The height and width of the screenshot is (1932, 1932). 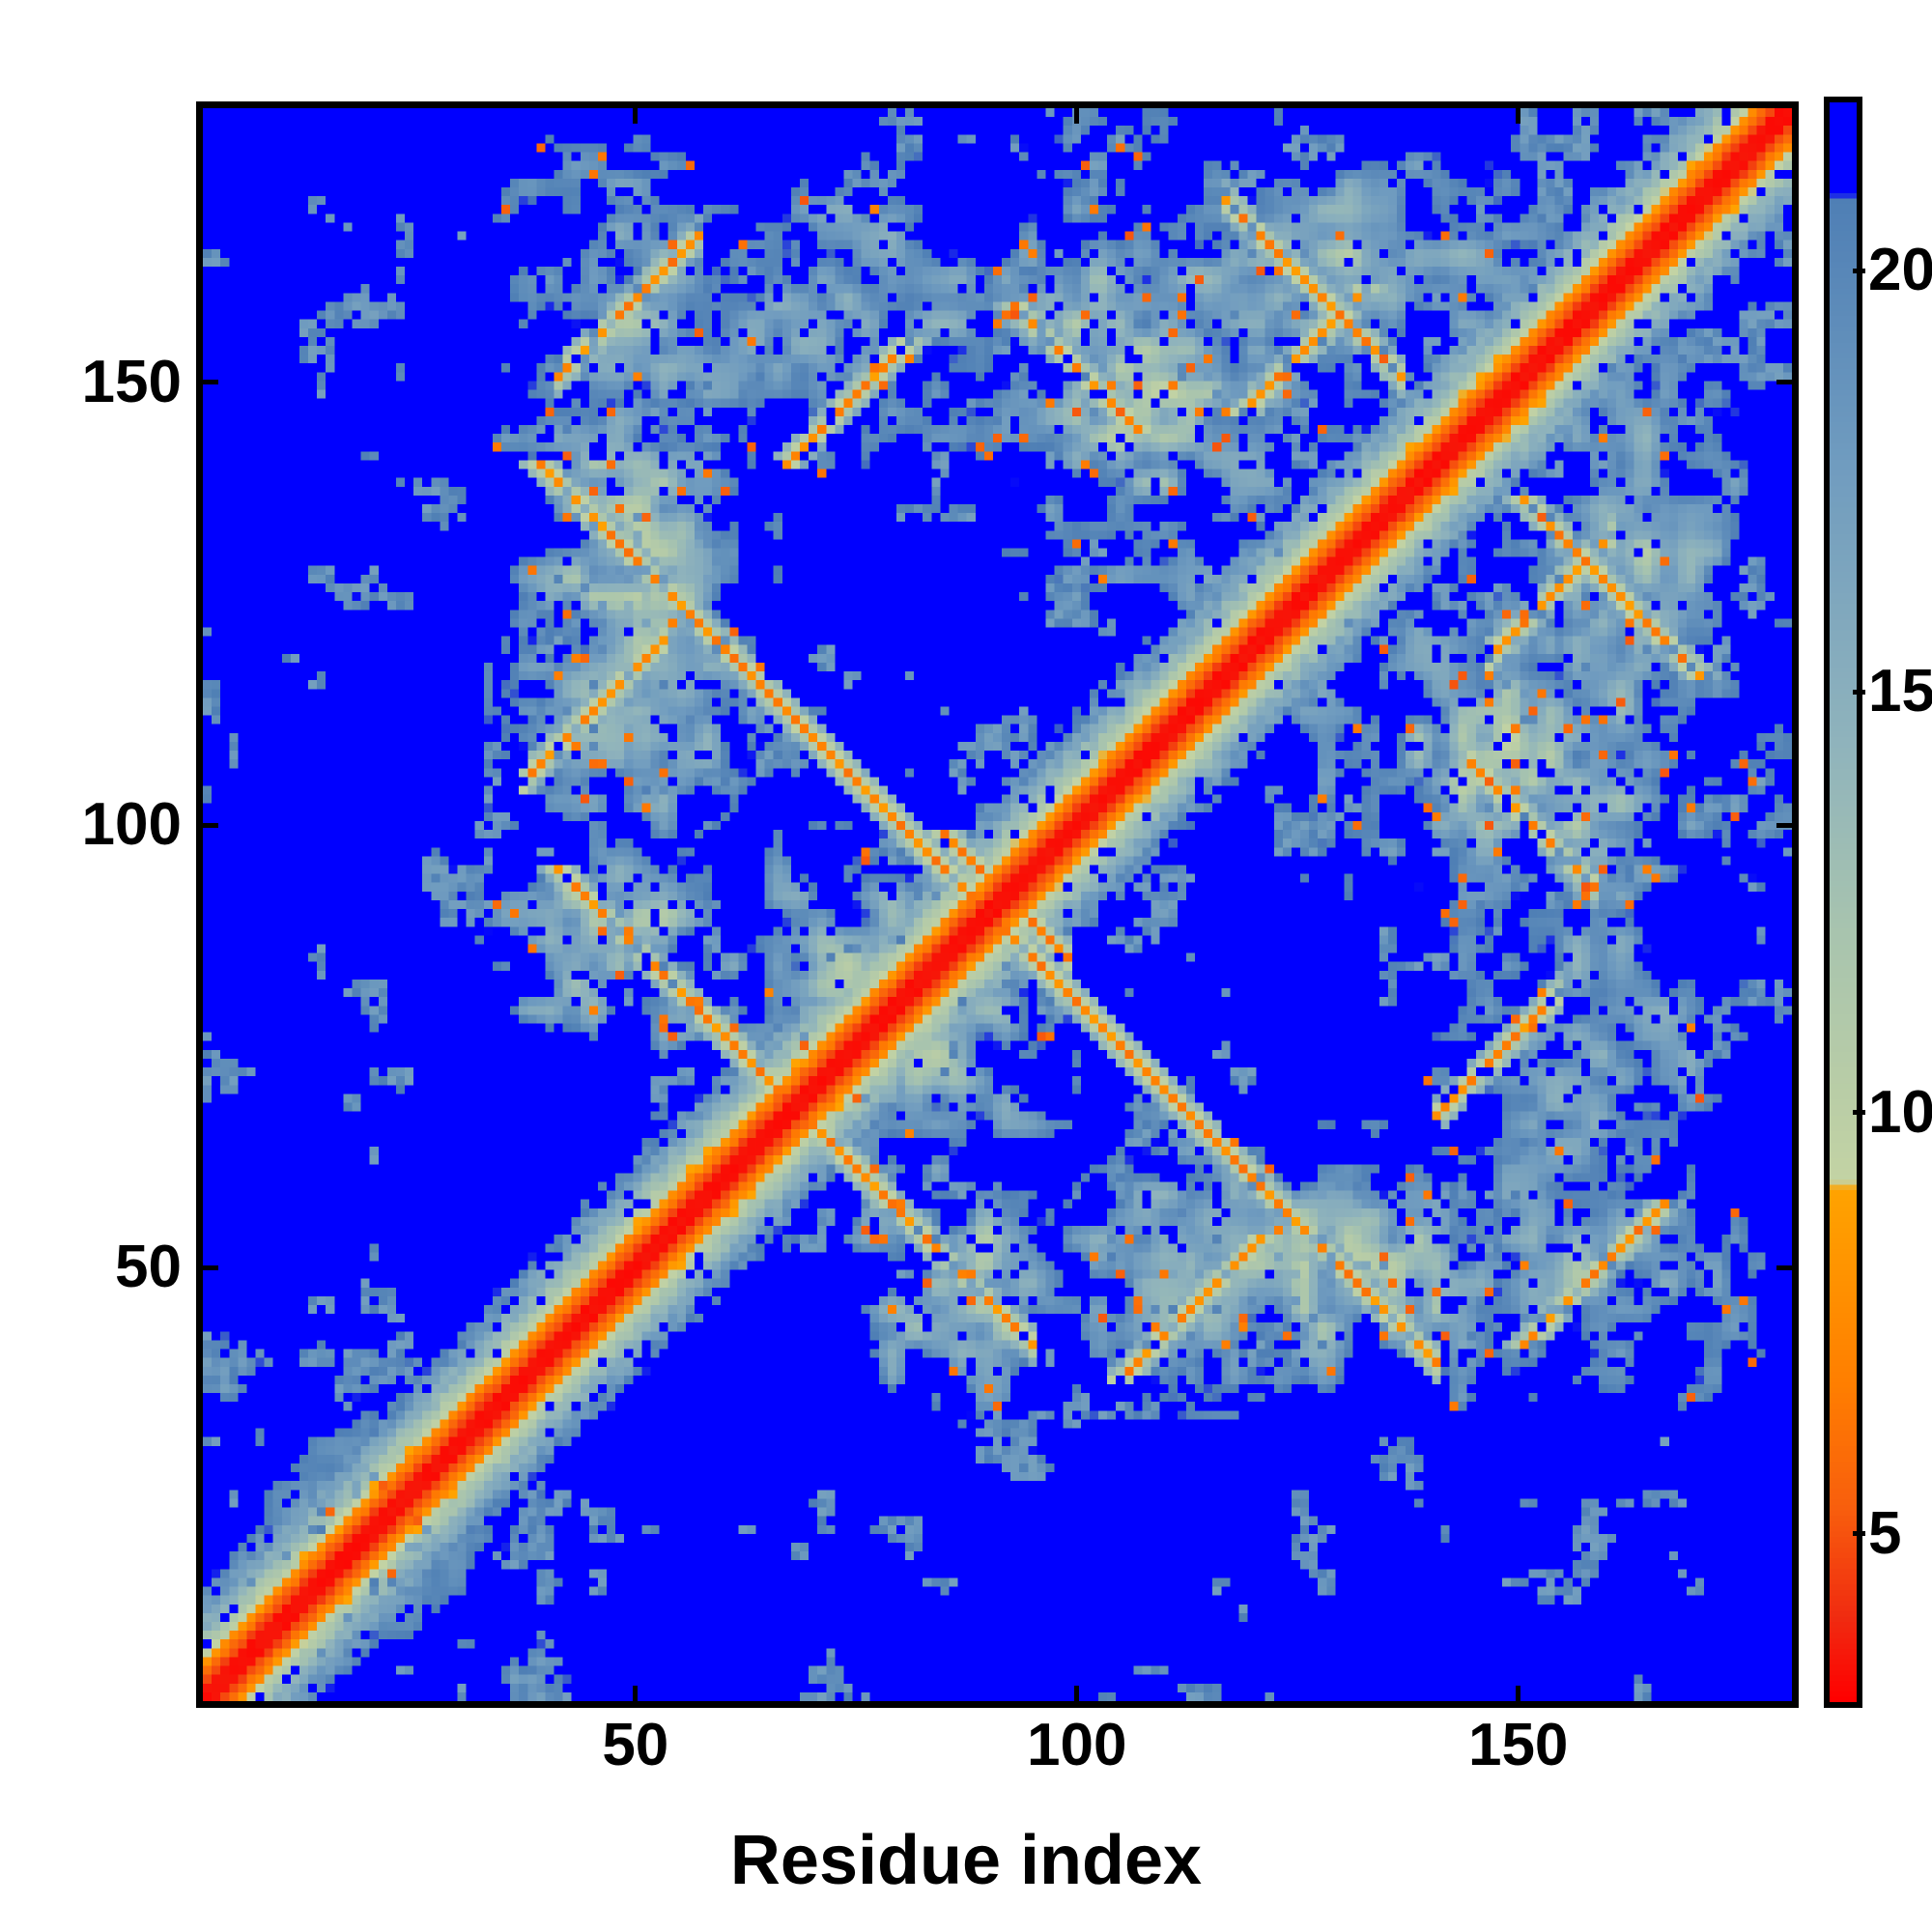 I want to click on x-axis-tick-label: 100, so click(x=1077, y=1745).